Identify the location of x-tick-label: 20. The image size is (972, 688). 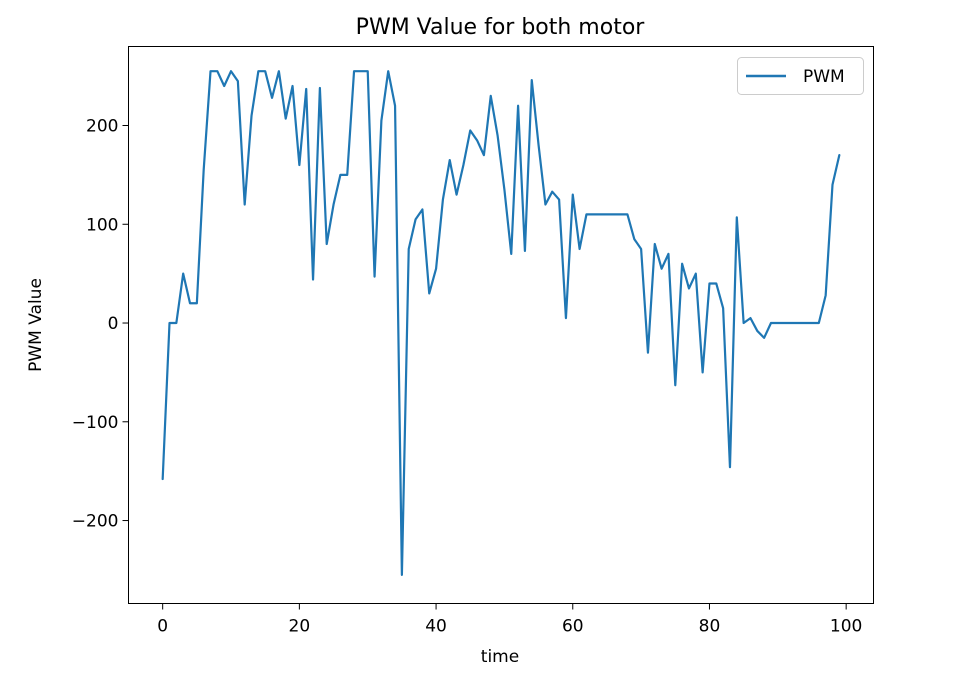
(300, 627).